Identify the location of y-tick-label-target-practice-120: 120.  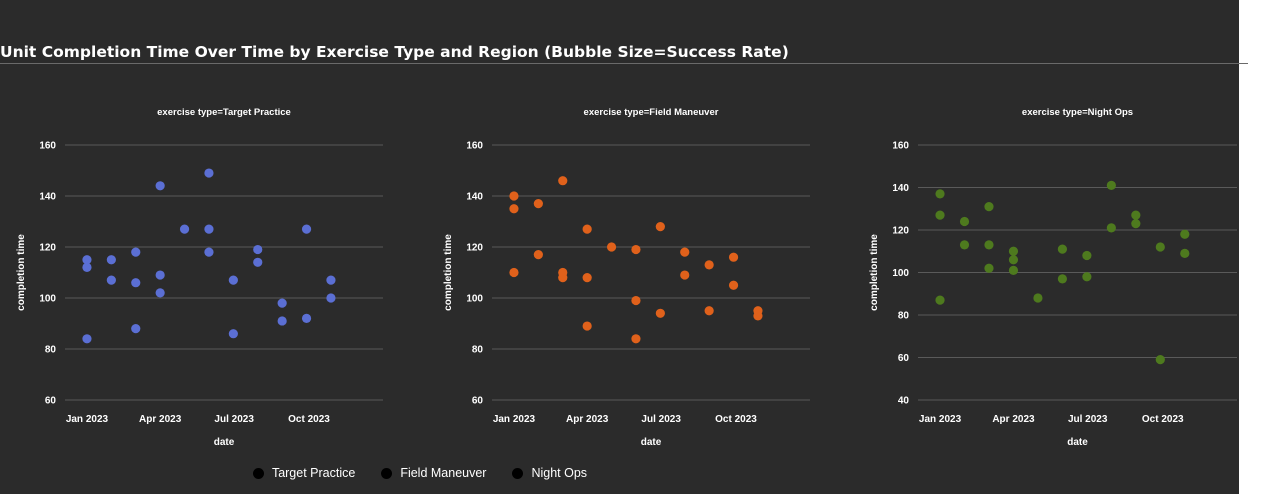
(47, 248).